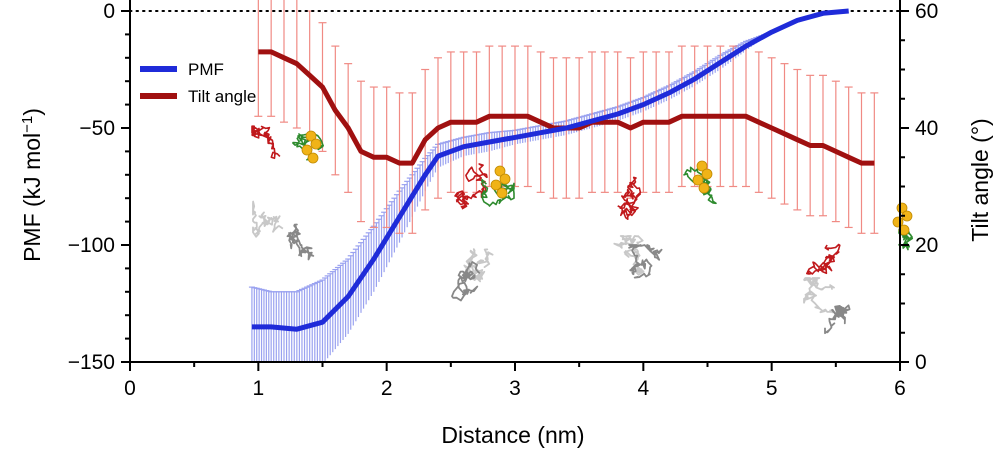 The image size is (998, 450). Describe the element at coordinates (980, 179) in the screenshot. I see `y-right-axis-title: Tilt angle (°)` at that location.